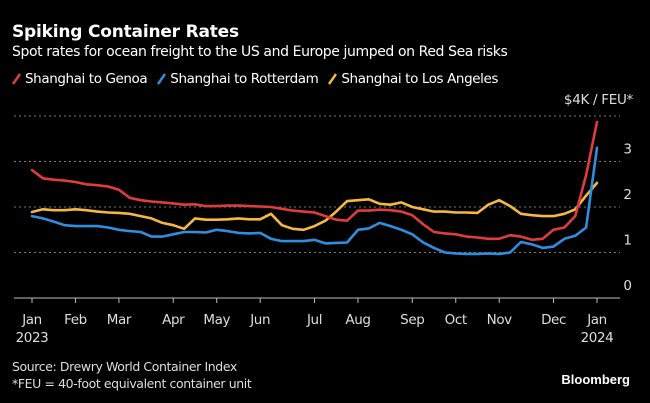  Describe the element at coordinates (500, 320) in the screenshot. I see `x-tick-label: Nov` at that location.